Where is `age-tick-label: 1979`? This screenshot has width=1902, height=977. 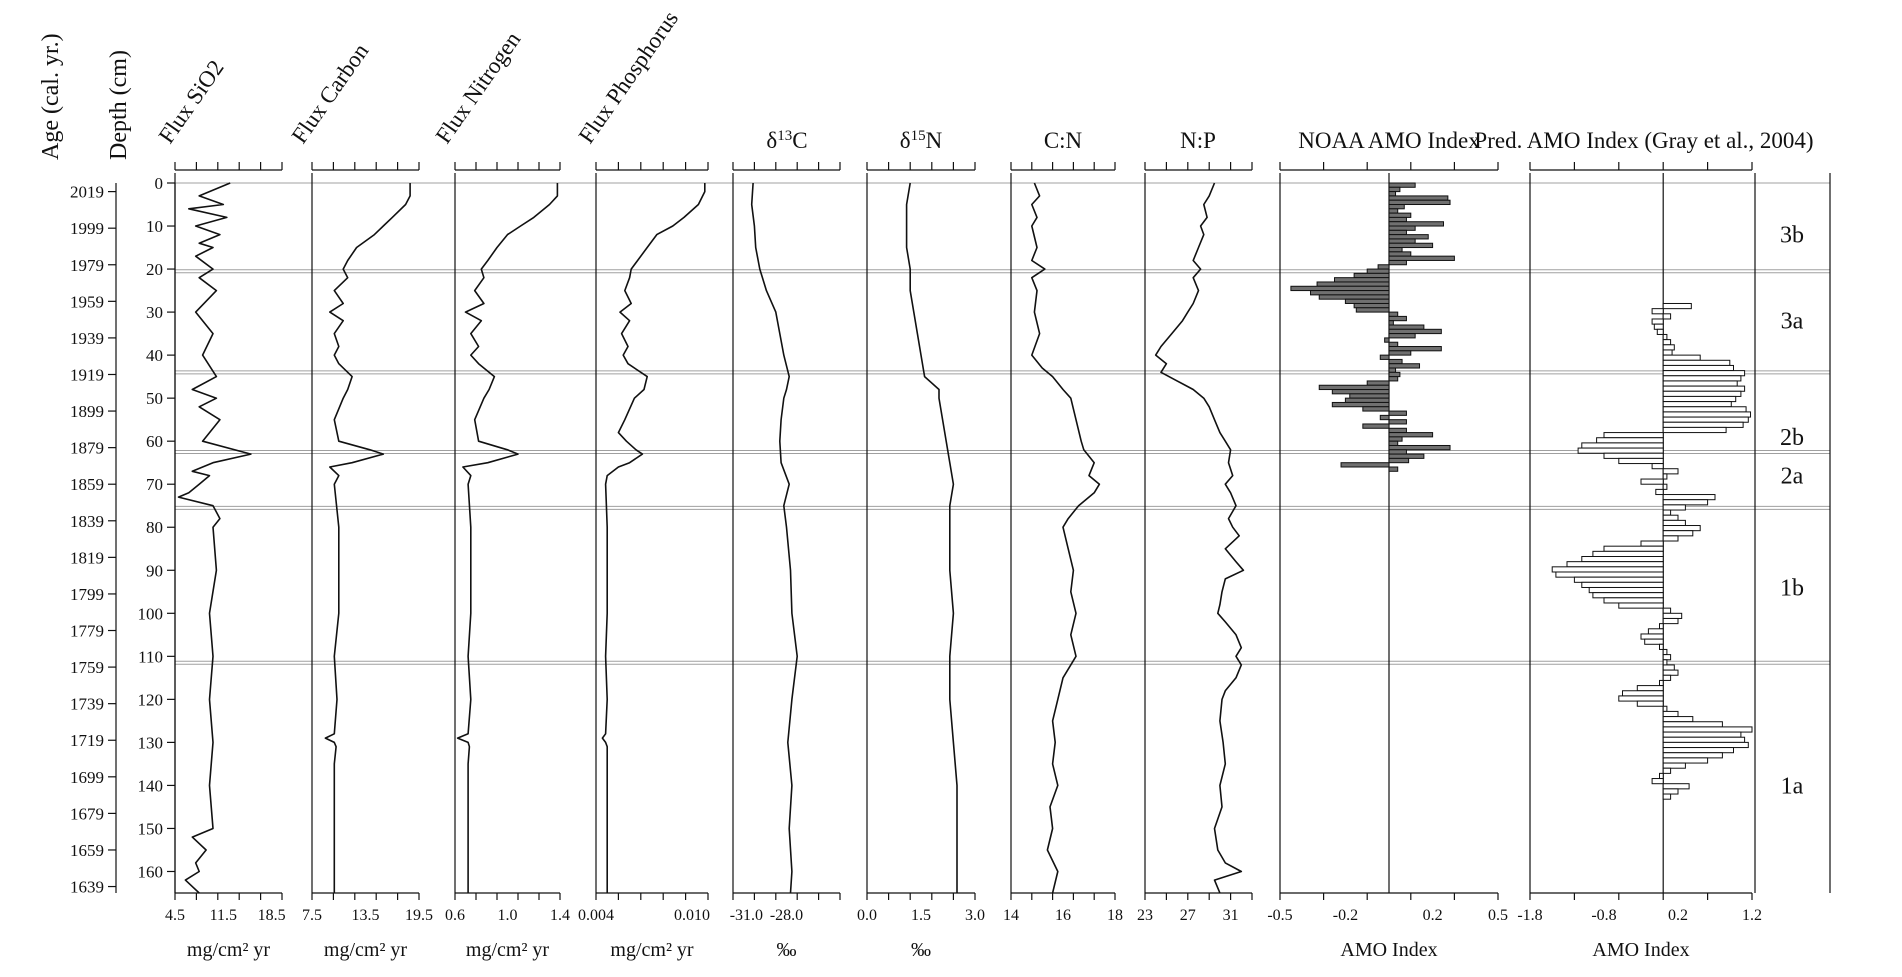
age-tick-label: 1979 is located at coordinates (87, 265).